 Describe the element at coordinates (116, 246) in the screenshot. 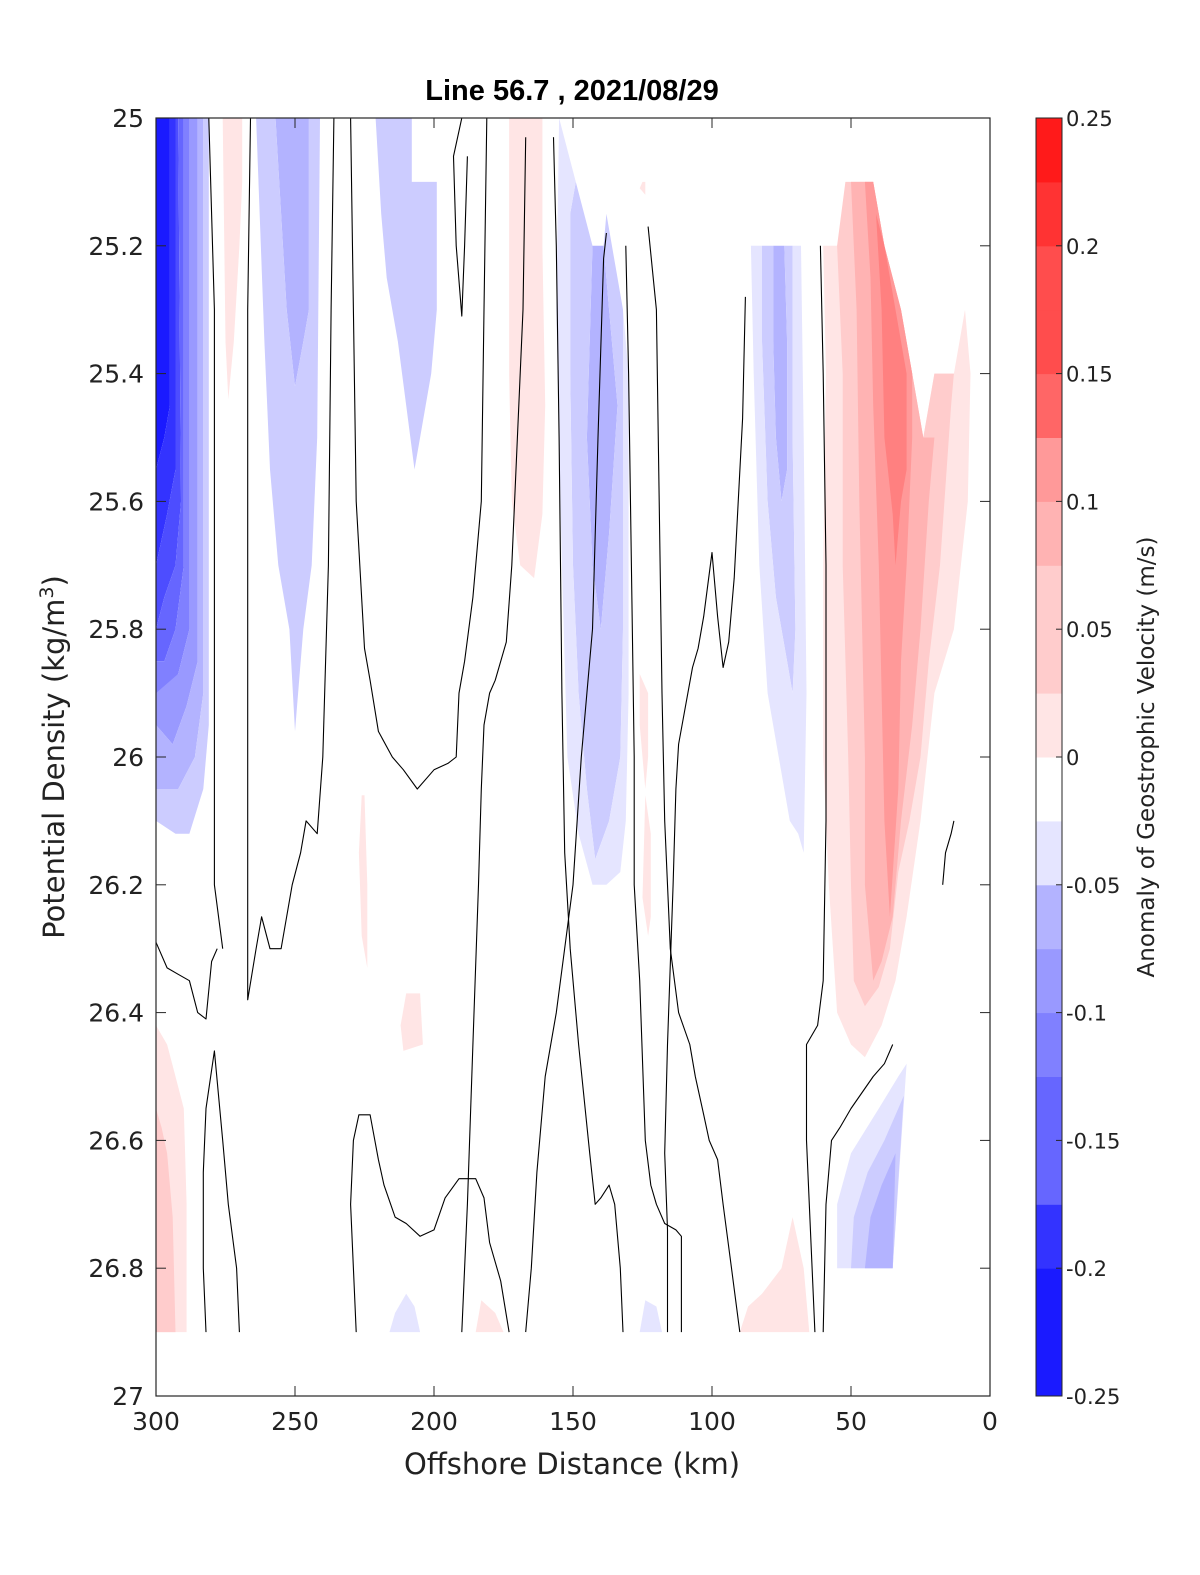

I see `y-tick-label: 25.2` at that location.